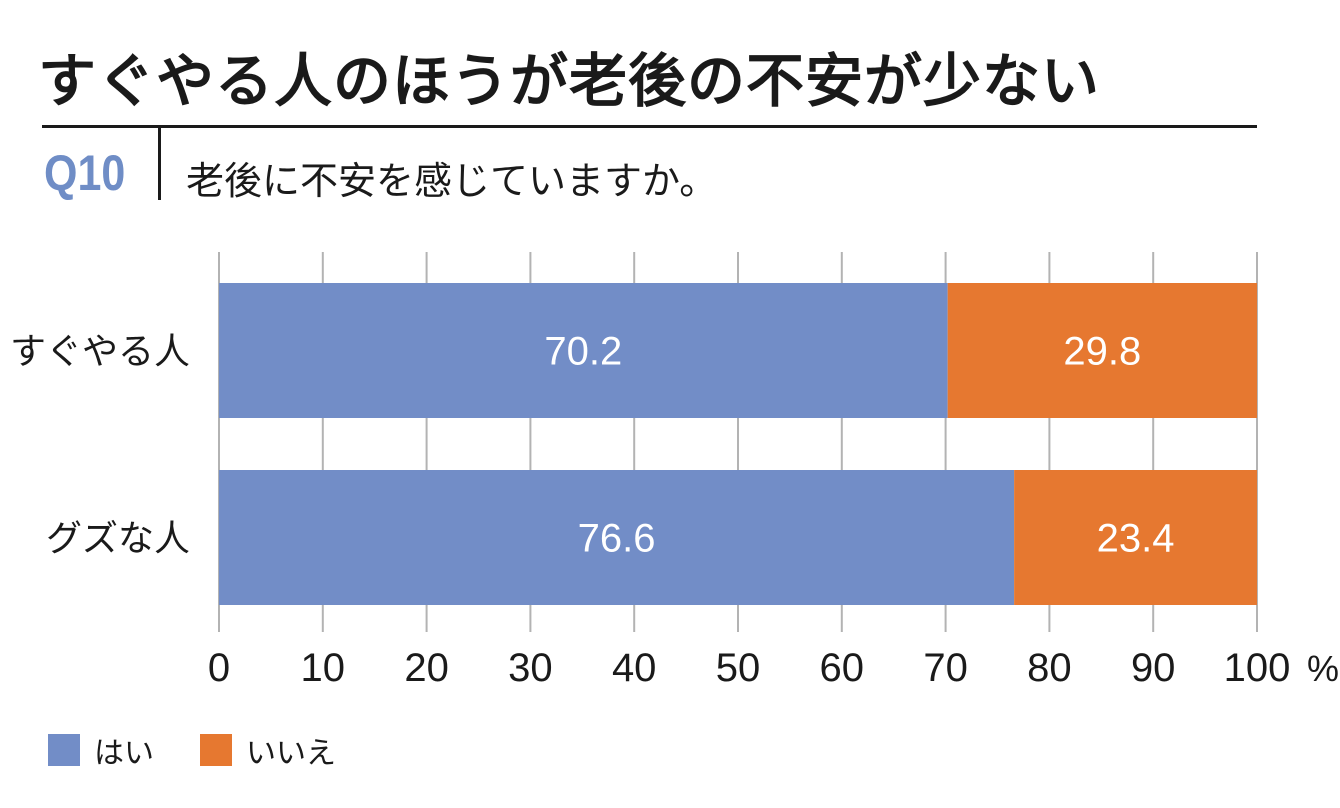  What do you see at coordinates (1153, 668) in the screenshot?
I see `x-tick-label: 90` at bounding box center [1153, 668].